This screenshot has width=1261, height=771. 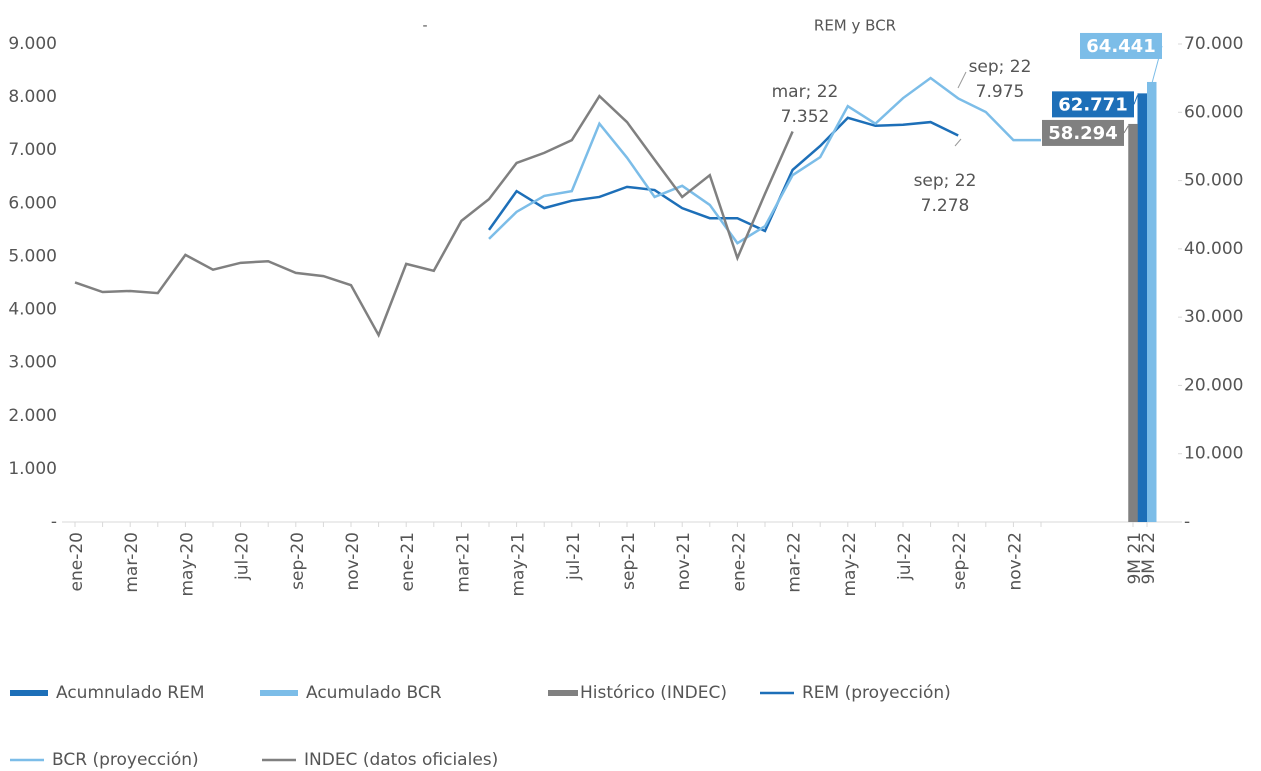 I want to click on value-label: 64.441, so click(x=1120, y=46).